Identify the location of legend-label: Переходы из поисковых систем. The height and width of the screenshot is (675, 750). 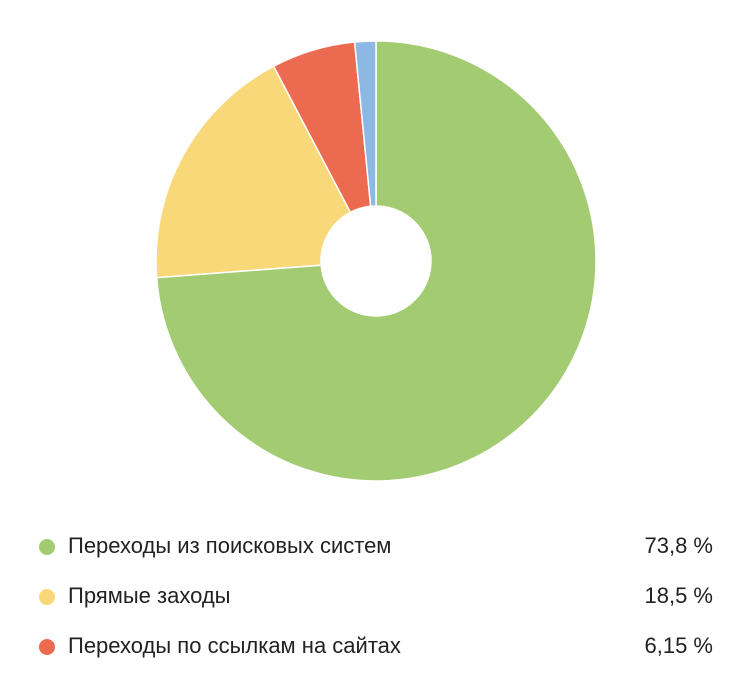
(229, 545).